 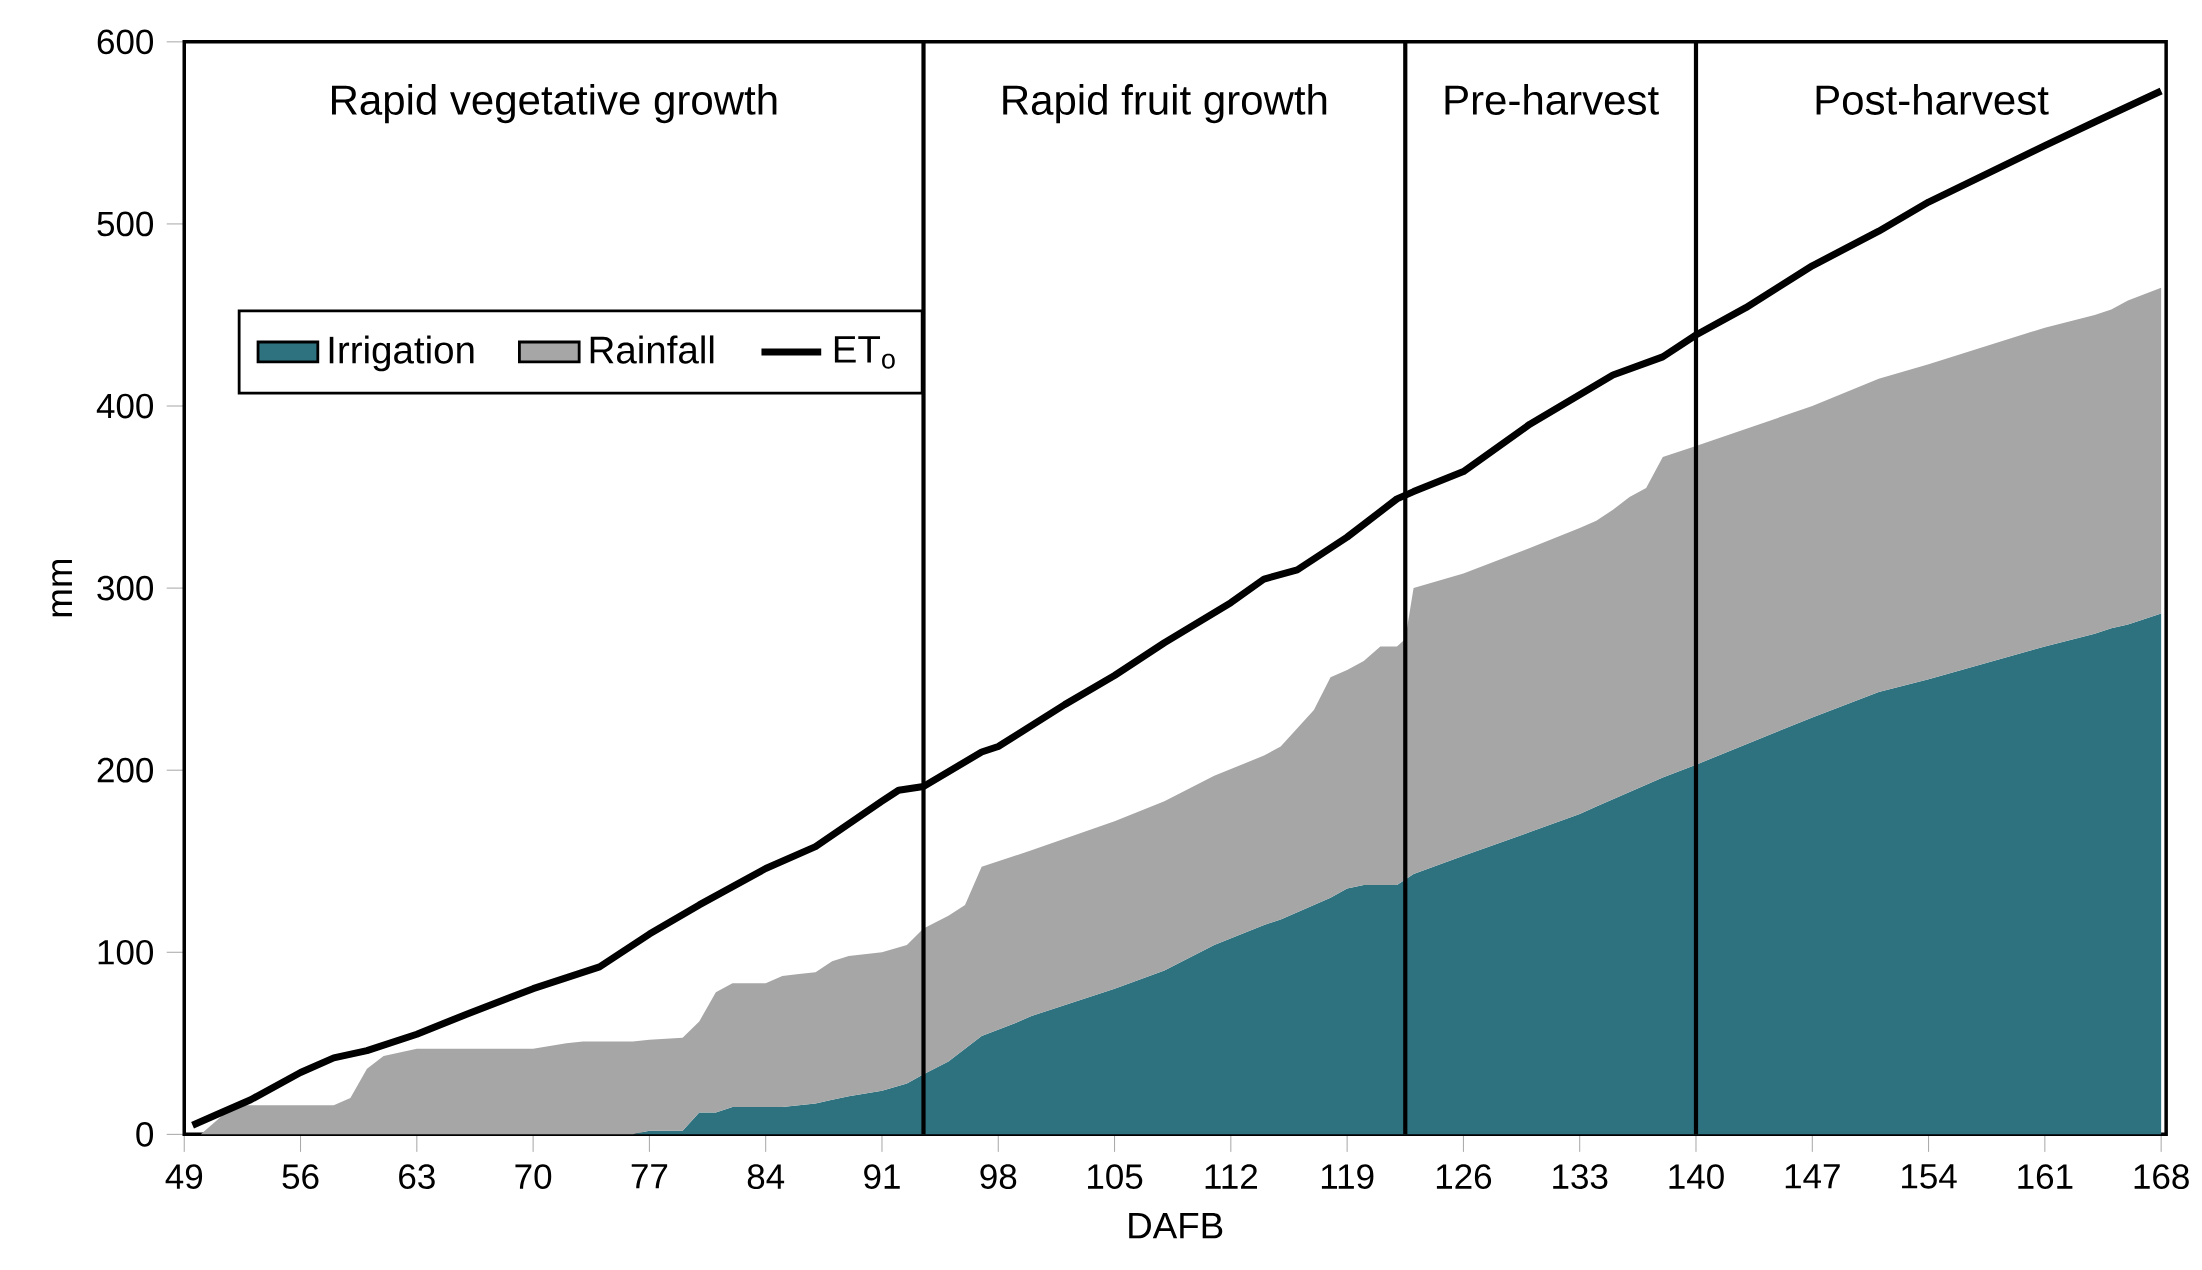 I want to click on y-axis-title: mm, so click(x=62, y=588).